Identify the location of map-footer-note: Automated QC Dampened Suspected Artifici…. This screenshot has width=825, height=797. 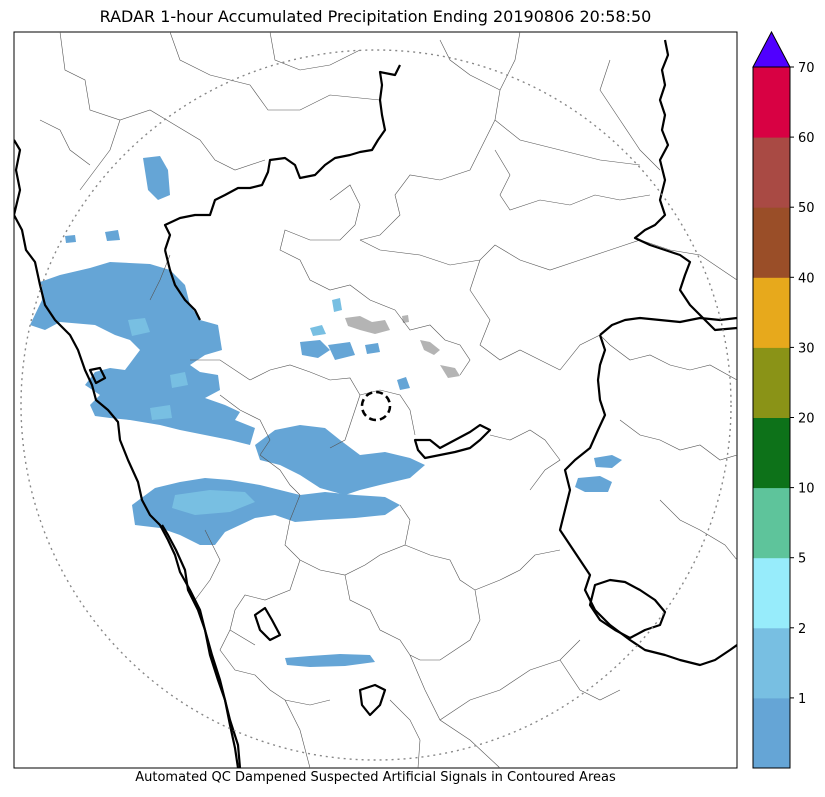
(375, 777).